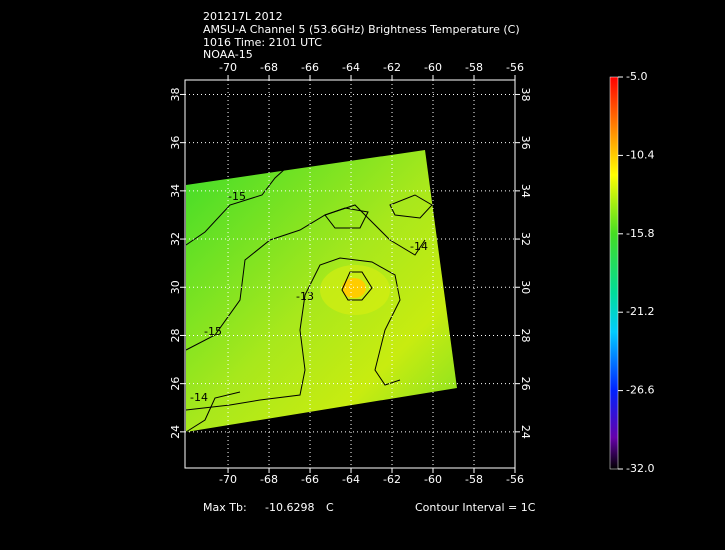 The height and width of the screenshot is (550, 725). I want to click on max-unit: C, so click(330, 507).